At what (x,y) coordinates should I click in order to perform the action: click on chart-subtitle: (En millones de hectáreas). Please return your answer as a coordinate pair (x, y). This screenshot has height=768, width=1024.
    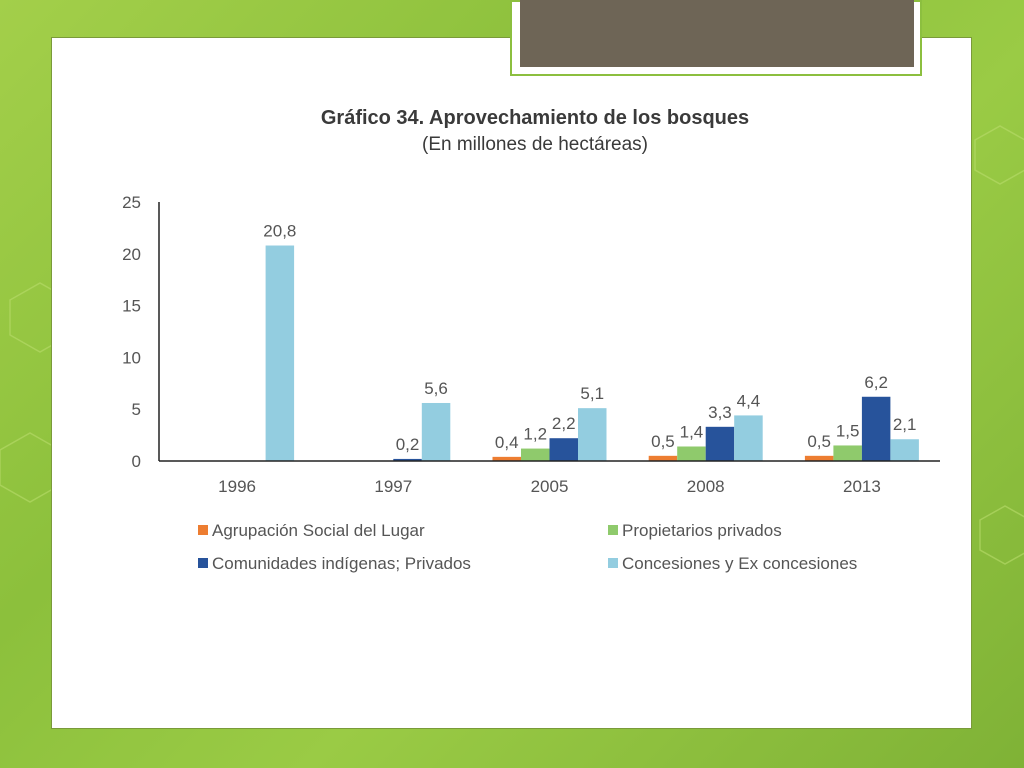
    Looking at the image, I should click on (535, 144).